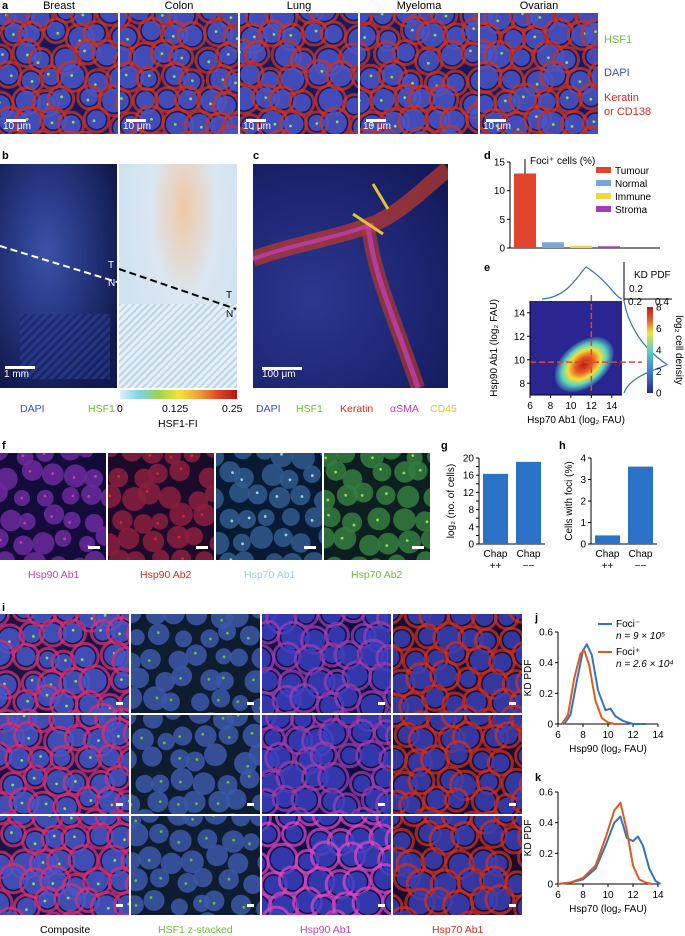  Describe the element at coordinates (618, 40) in the screenshot. I see `legend-hsf1: HSF1` at that location.